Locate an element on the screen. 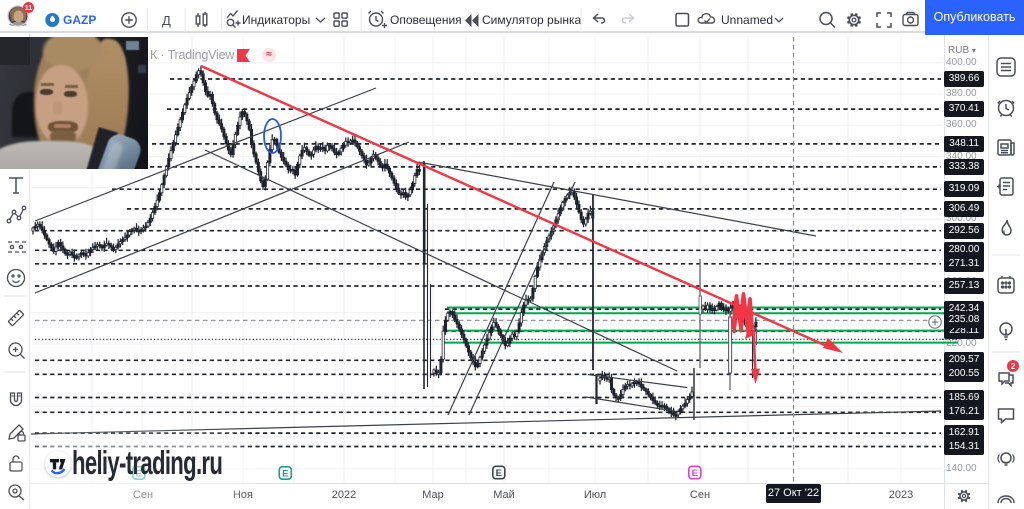 The height and width of the screenshot is (509, 1024). svg-text: Симулятор рынка is located at coordinates (531, 20).